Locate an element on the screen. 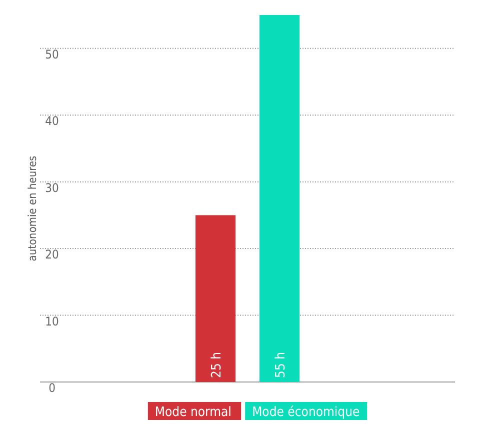 Image resolution: width=488 pixels, height=430 pixels. data-label: 55 h is located at coordinates (281, 365).